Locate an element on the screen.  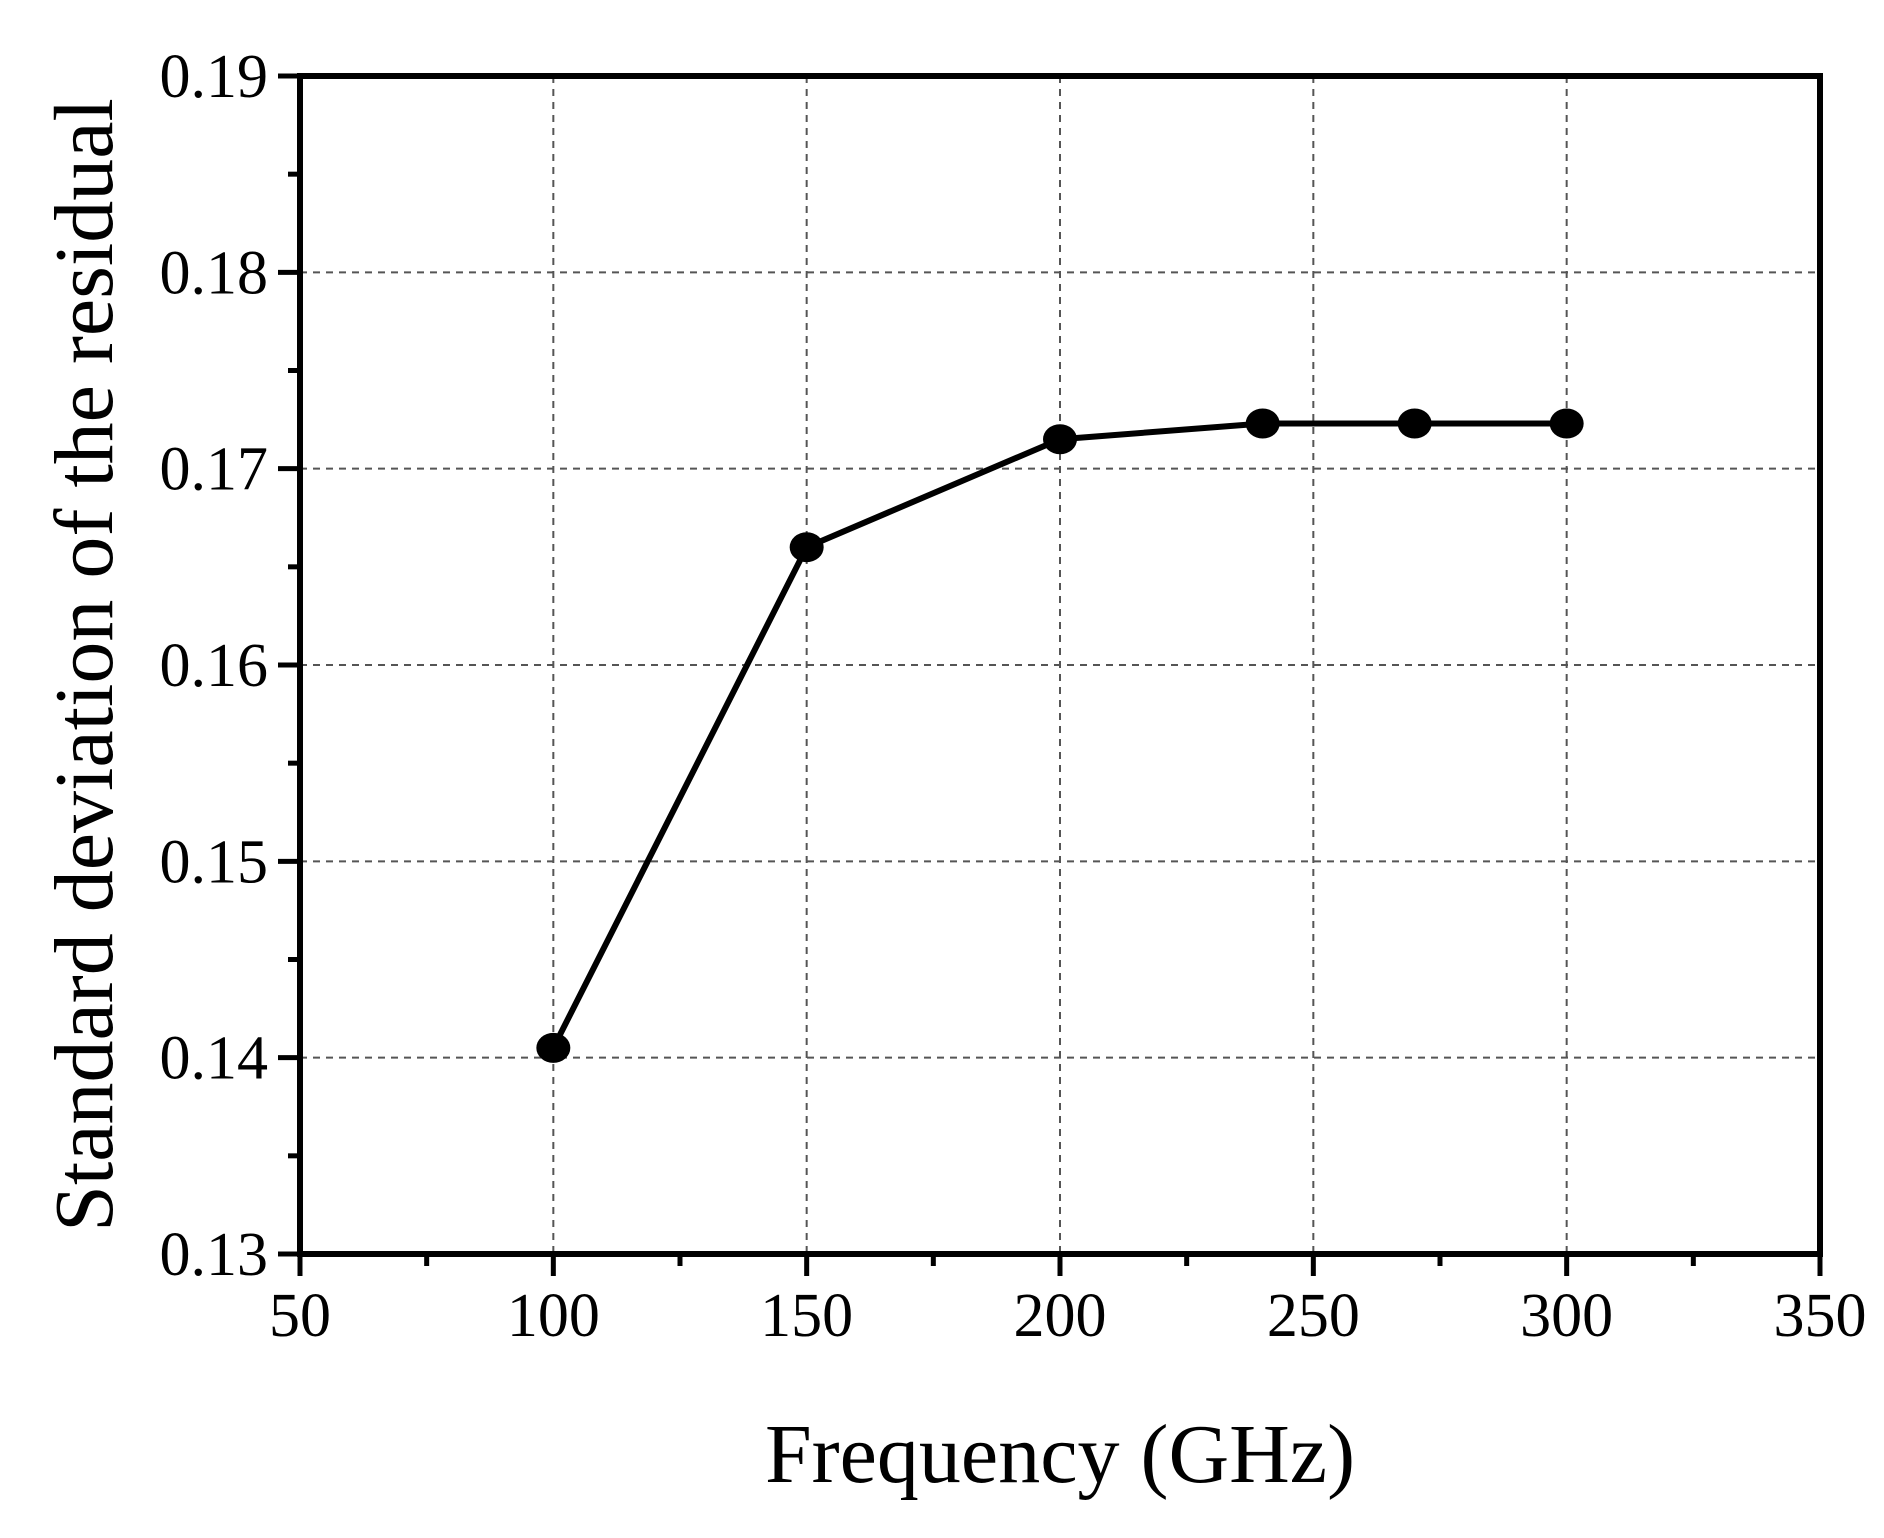
y-tick-label-6: 0.19 is located at coordinates (214, 77).